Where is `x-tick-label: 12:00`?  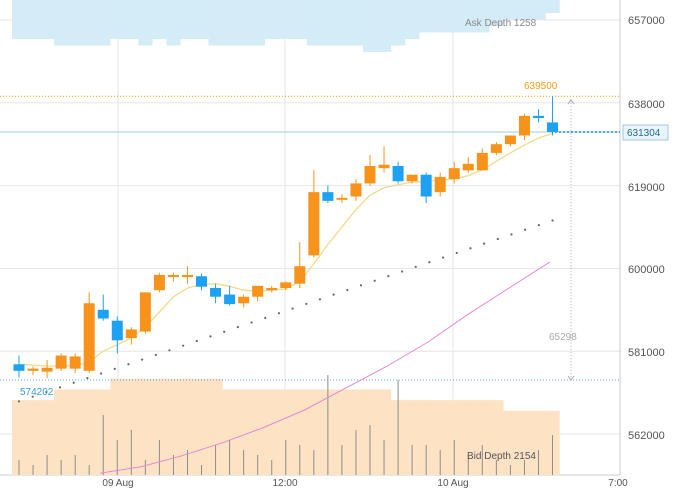
x-tick-label: 12:00 is located at coordinates (284, 483).